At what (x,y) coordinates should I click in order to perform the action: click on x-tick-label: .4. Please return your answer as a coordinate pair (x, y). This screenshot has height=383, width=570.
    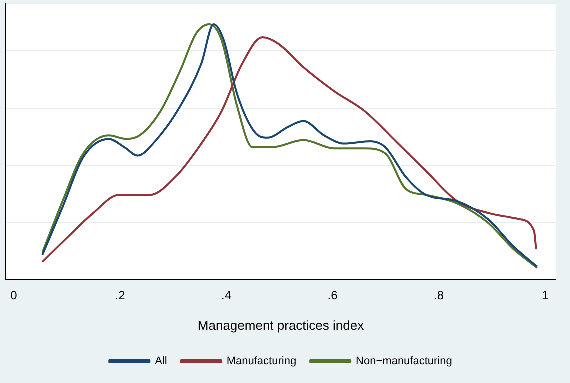
    Looking at the image, I should click on (227, 295).